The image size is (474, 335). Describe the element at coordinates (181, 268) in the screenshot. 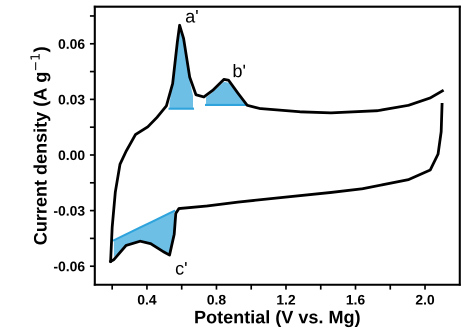

I see `annotation: c'` at that location.